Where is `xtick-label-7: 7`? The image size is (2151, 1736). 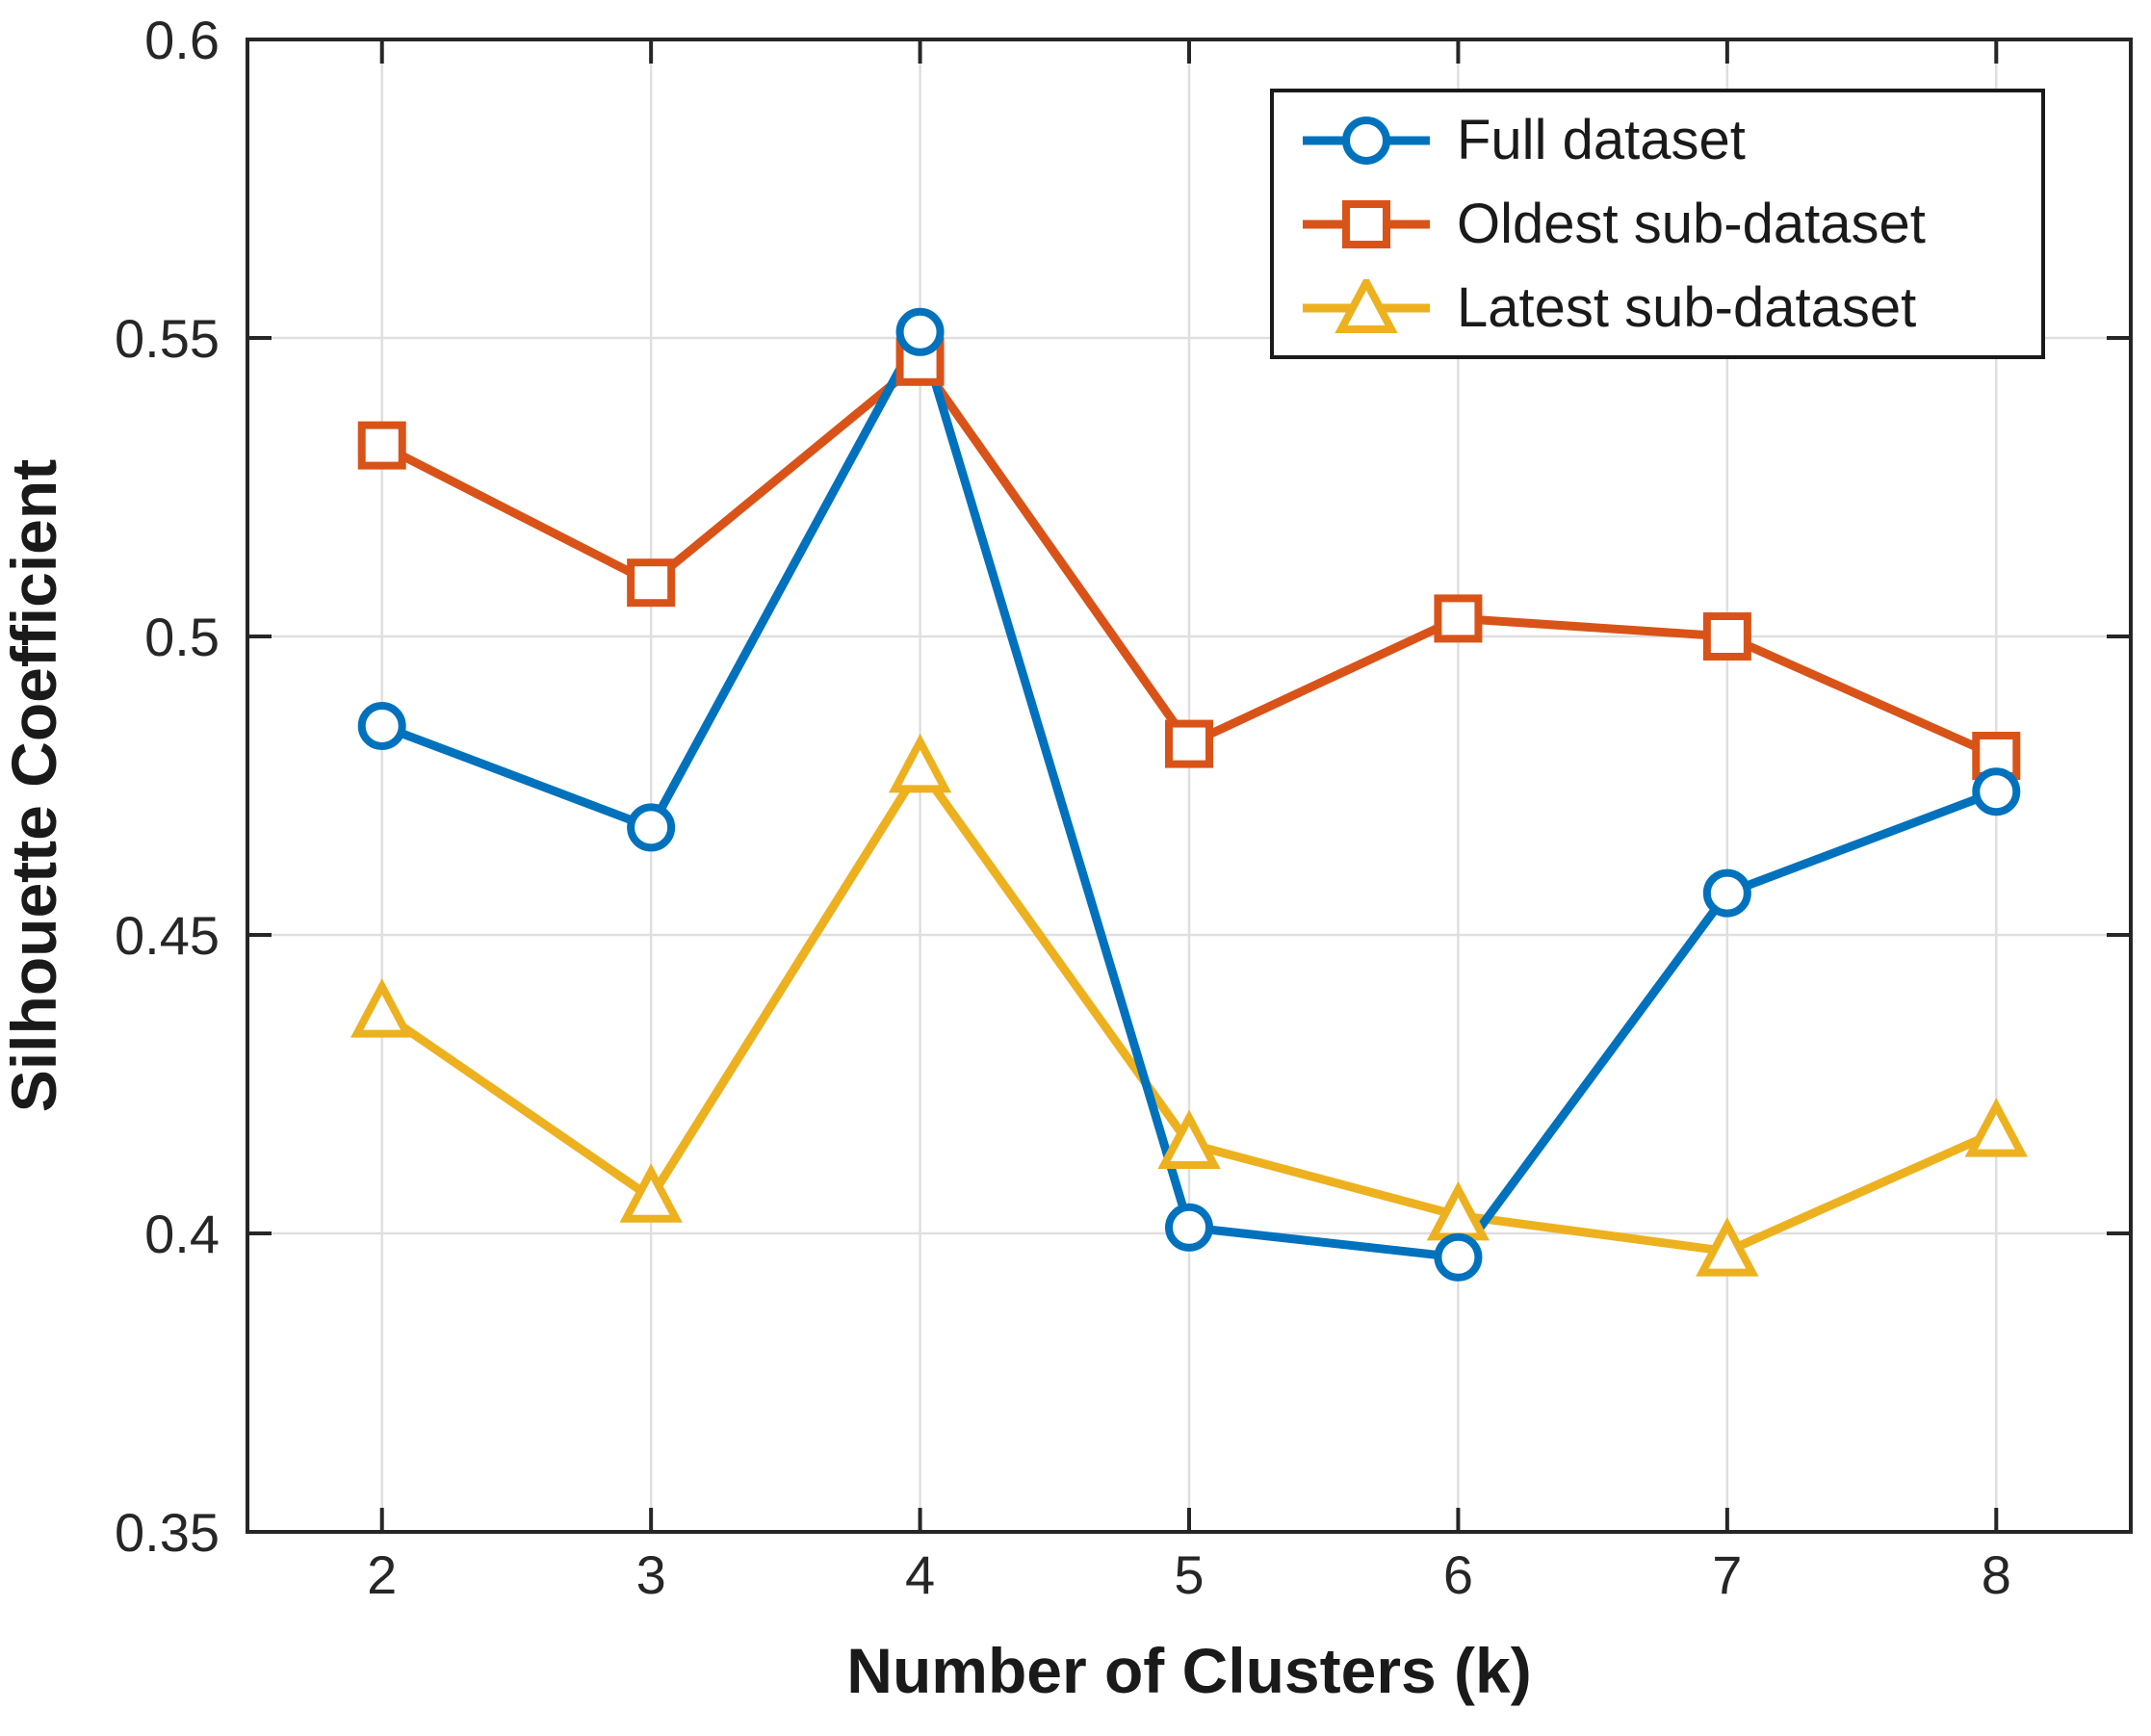
xtick-label-7: 7 is located at coordinates (1727, 1575).